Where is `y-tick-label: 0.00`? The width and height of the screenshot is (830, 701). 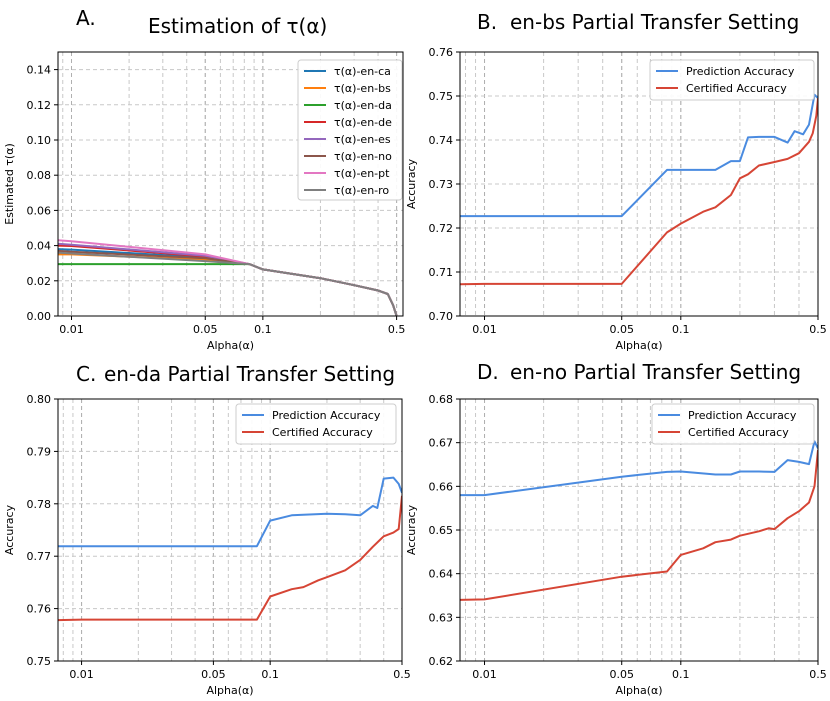 y-tick-label: 0.00 is located at coordinates (39, 316).